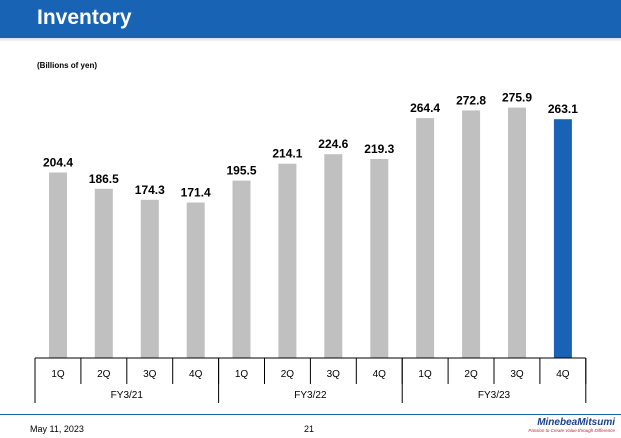  I want to click on data-label-10: 272.8, so click(471, 100).